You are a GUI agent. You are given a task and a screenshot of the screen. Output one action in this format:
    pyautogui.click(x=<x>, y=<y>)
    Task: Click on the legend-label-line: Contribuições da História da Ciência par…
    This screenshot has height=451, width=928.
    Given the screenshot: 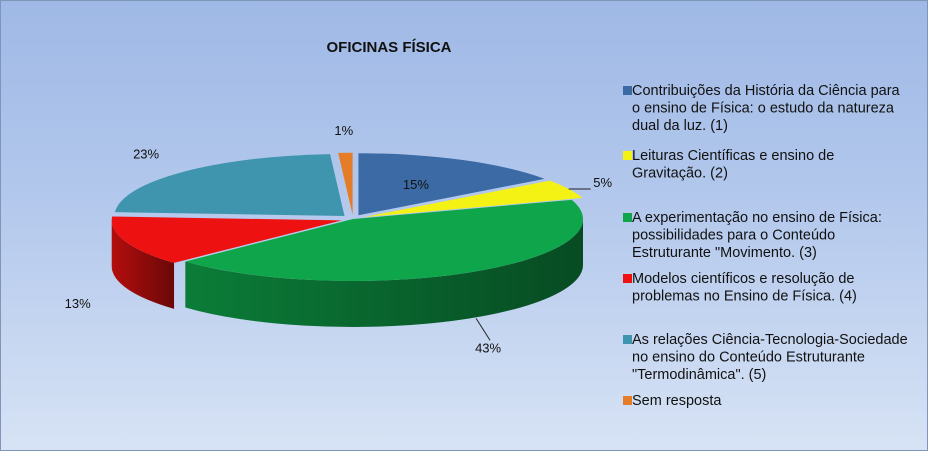 What is the action you would take?
    pyautogui.click(x=766, y=91)
    